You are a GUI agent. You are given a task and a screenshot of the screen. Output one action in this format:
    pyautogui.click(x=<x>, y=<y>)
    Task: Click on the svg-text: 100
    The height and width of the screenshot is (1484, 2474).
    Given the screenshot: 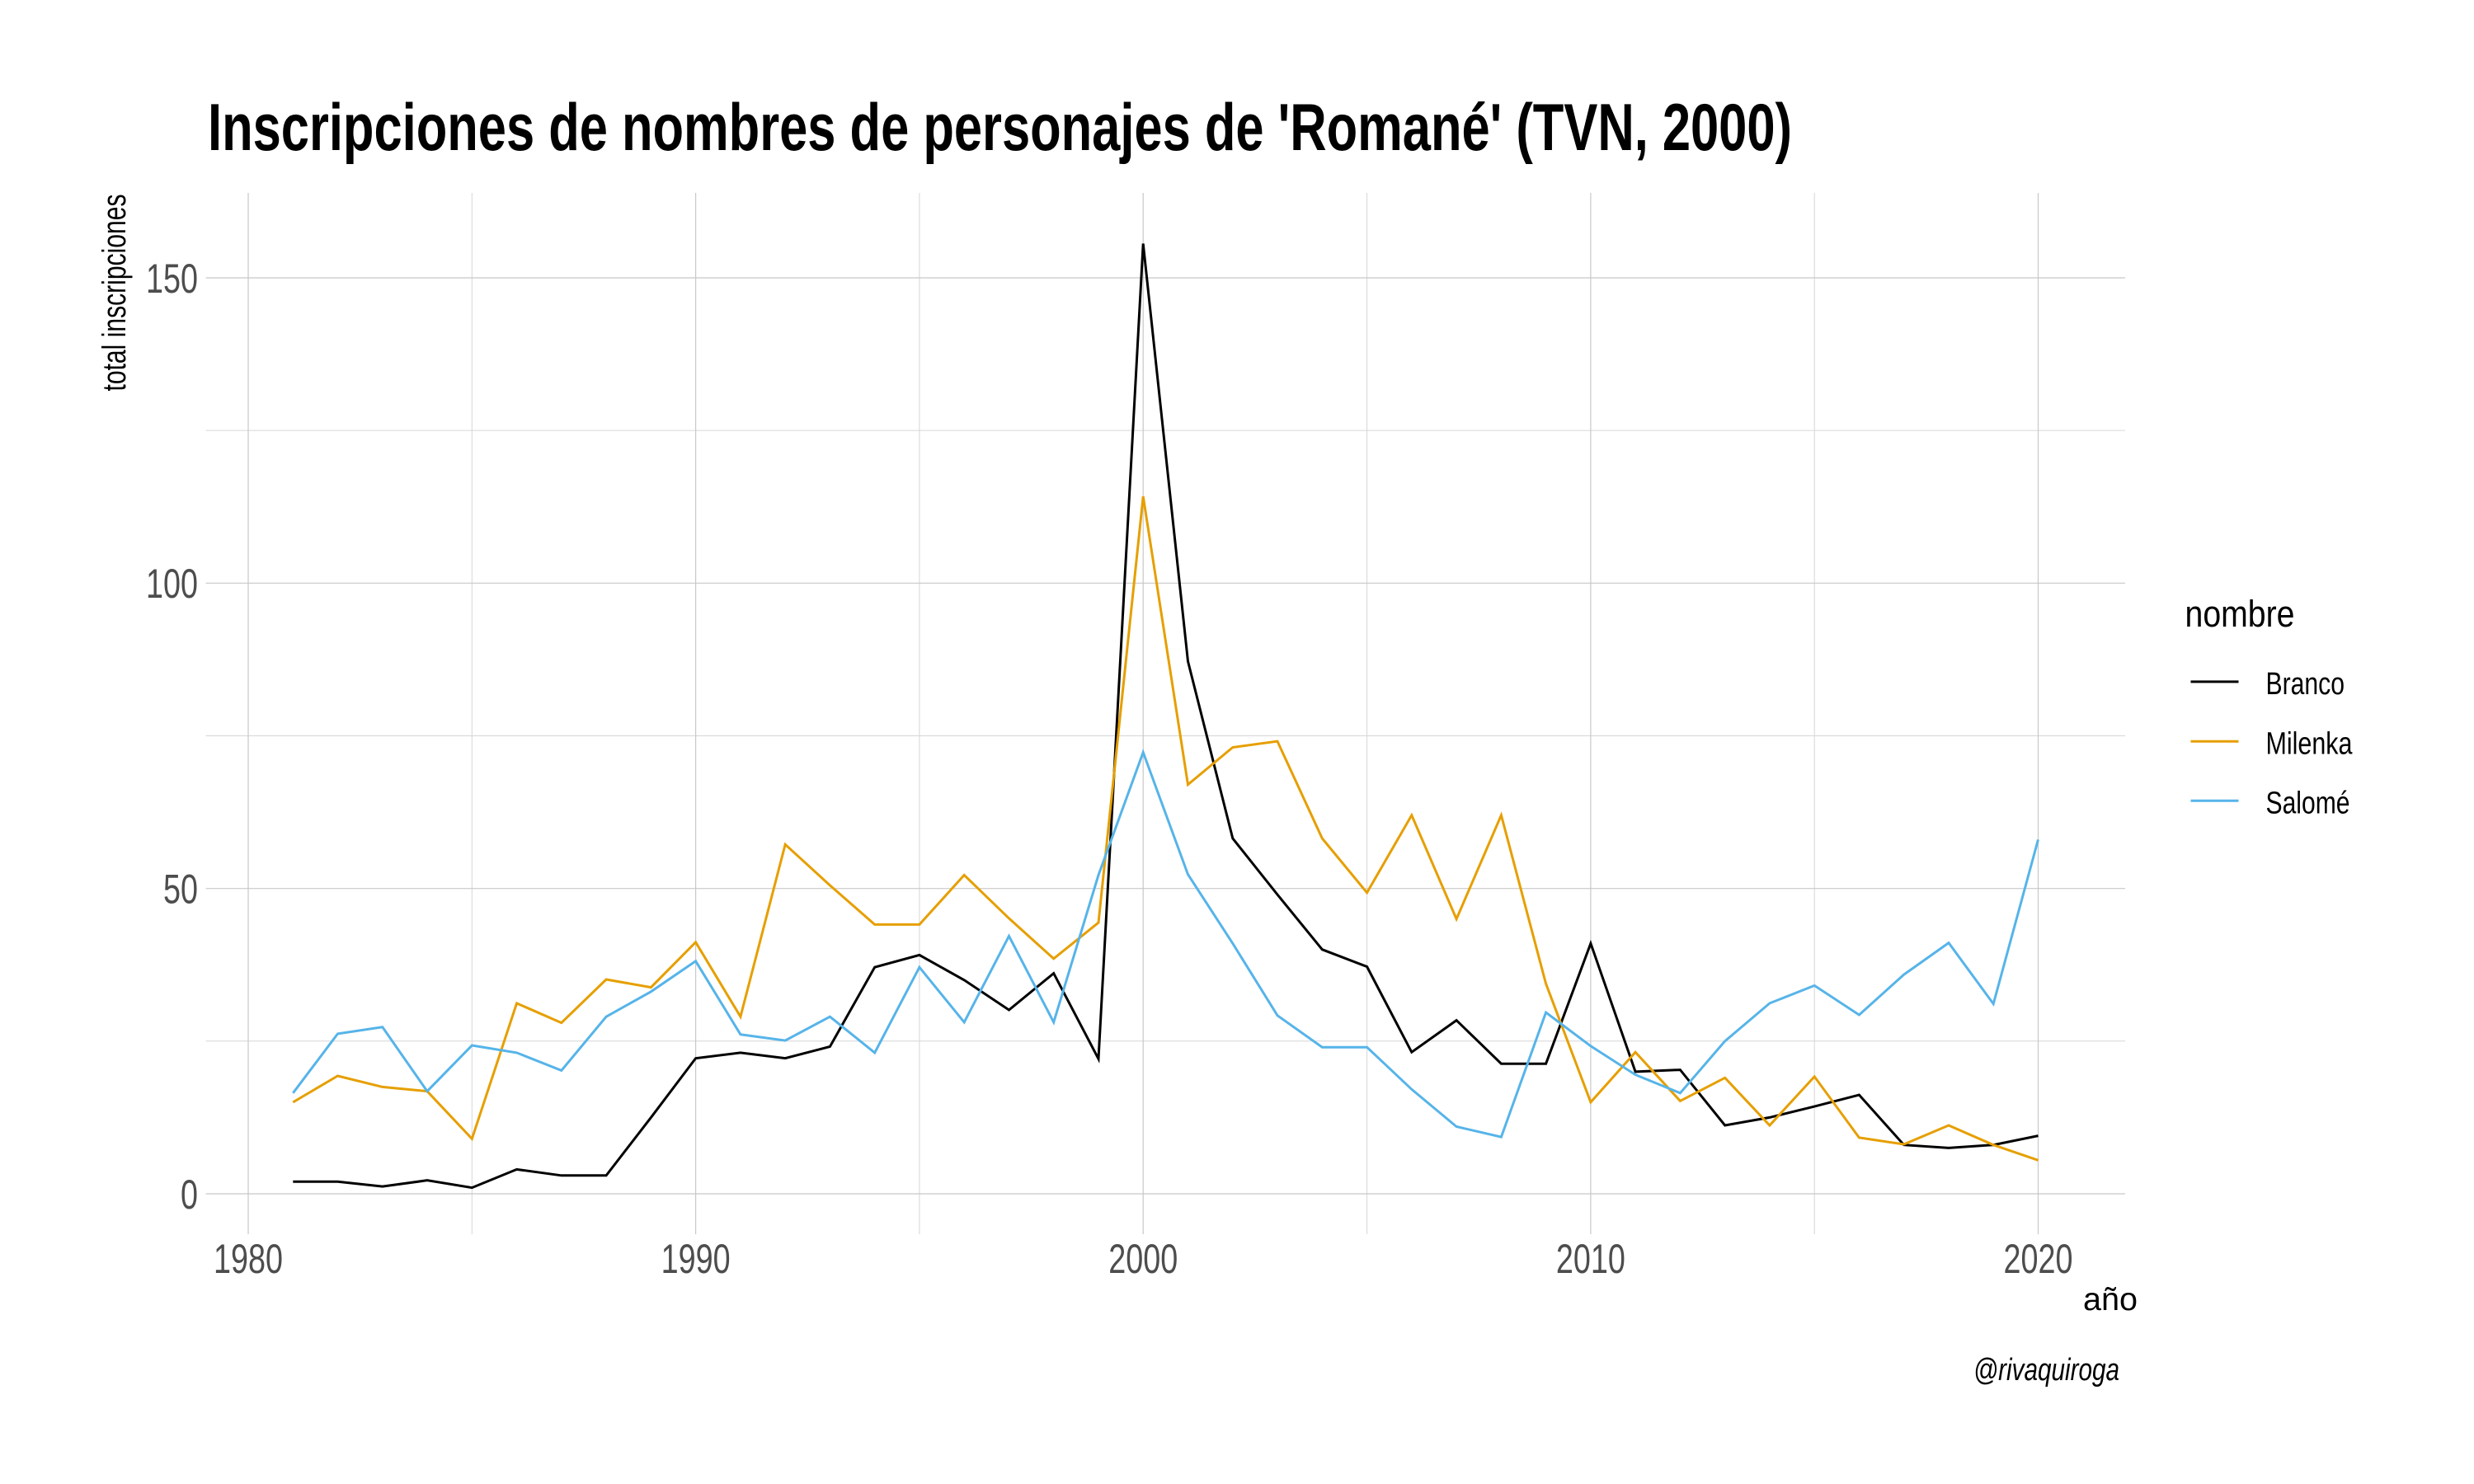 What is the action you would take?
    pyautogui.click(x=172, y=584)
    